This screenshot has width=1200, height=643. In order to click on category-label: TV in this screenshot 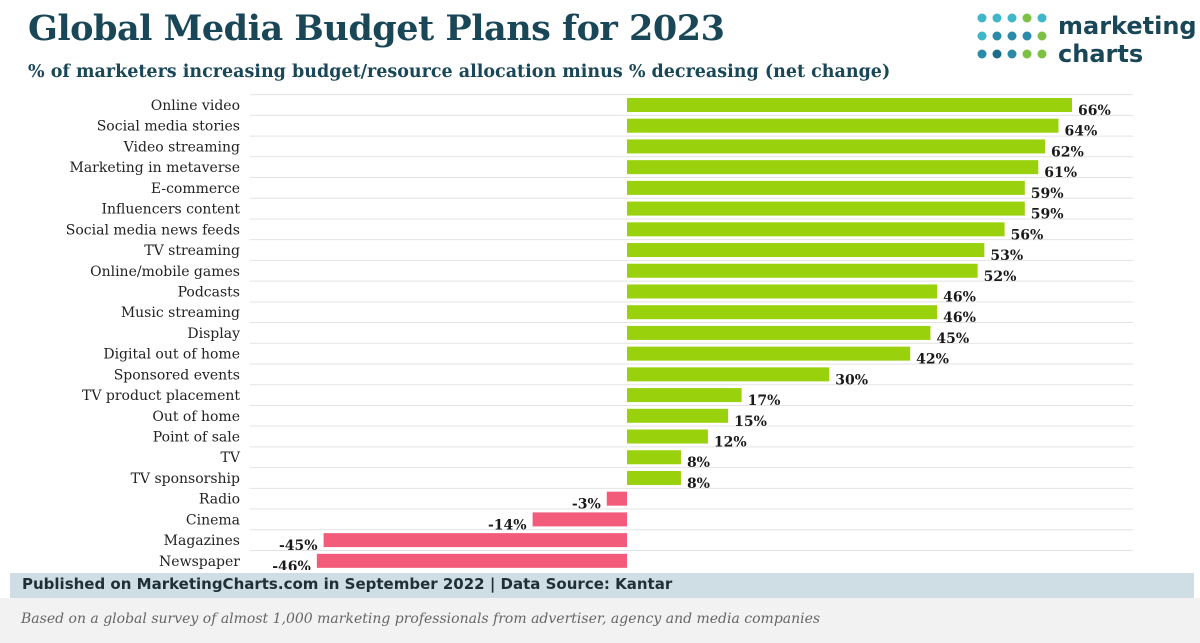, I will do `click(231, 458)`.